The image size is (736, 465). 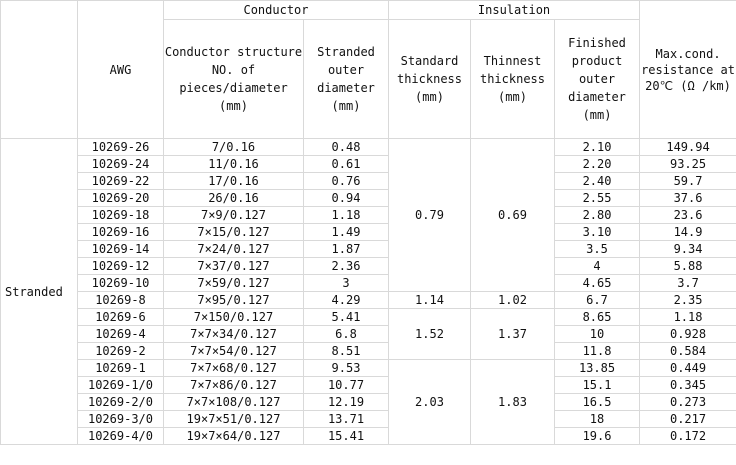 I want to click on conductor-structure-cell: 7×9/0.127, so click(x=233, y=215).